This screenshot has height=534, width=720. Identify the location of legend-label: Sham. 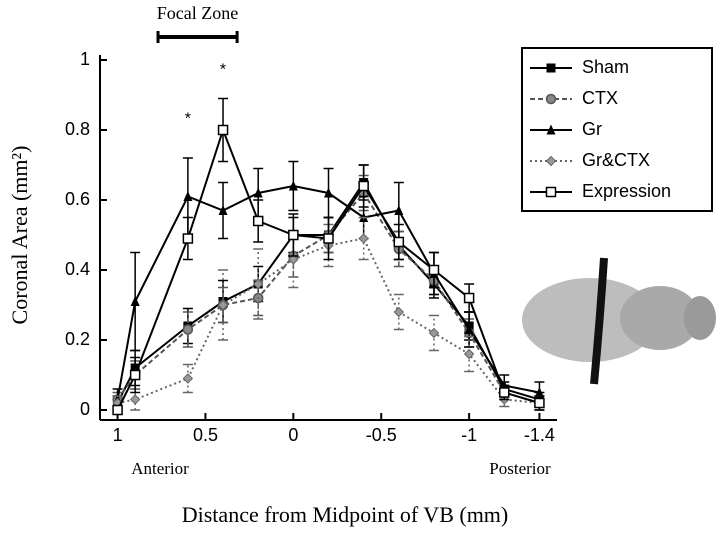
(605, 67).